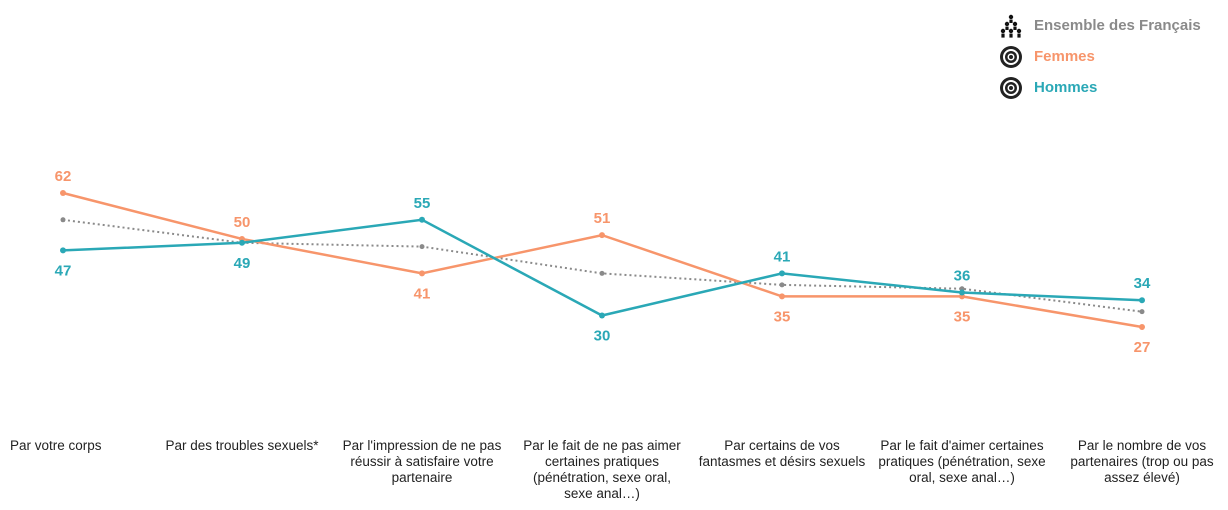 This screenshot has height=510, width=1228. What do you see at coordinates (242, 445) in the screenshot?
I see `category-label: Par des troubles sexuels*` at bounding box center [242, 445].